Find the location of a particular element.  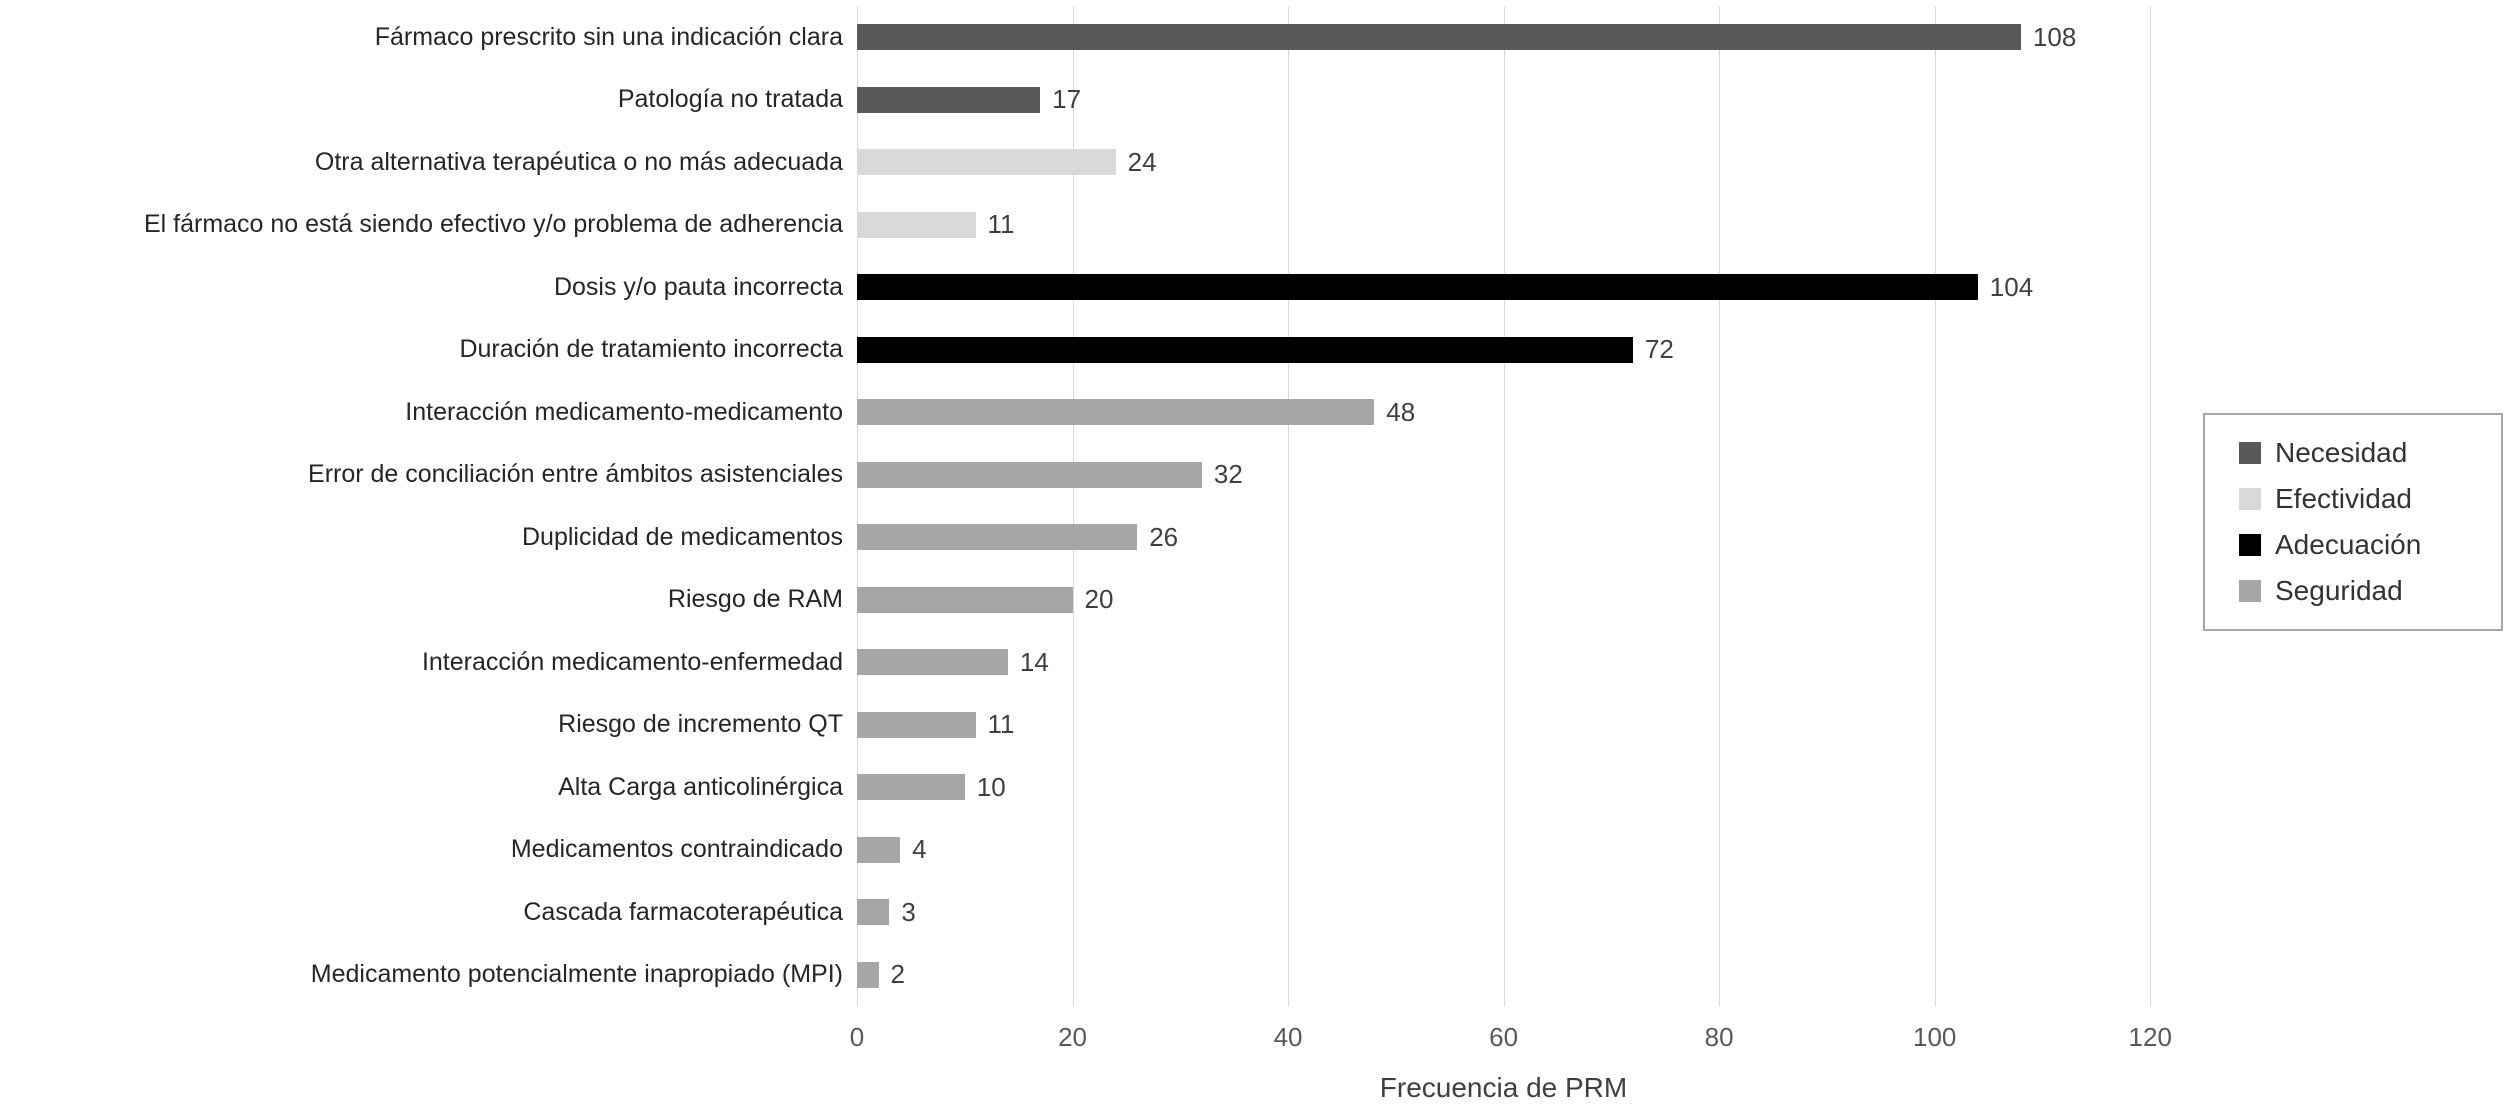

bar-row: Cascada farmacoterapéutica 3 is located at coordinates (1129, 912).